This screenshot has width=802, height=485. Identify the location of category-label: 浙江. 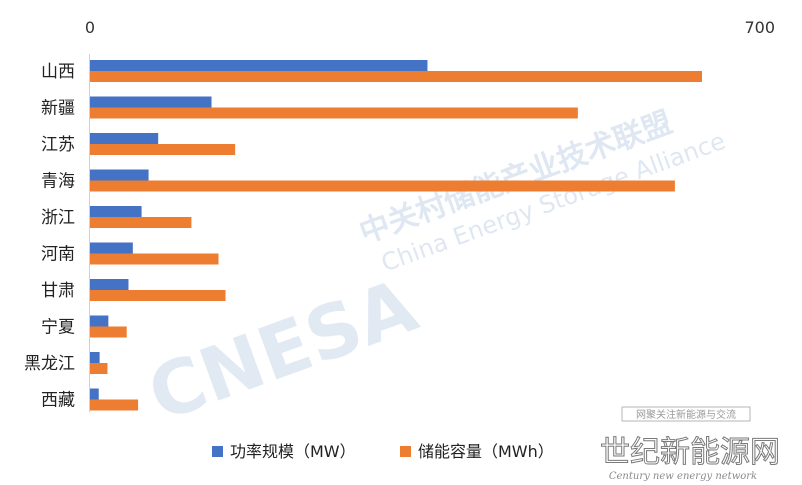
(58, 218).